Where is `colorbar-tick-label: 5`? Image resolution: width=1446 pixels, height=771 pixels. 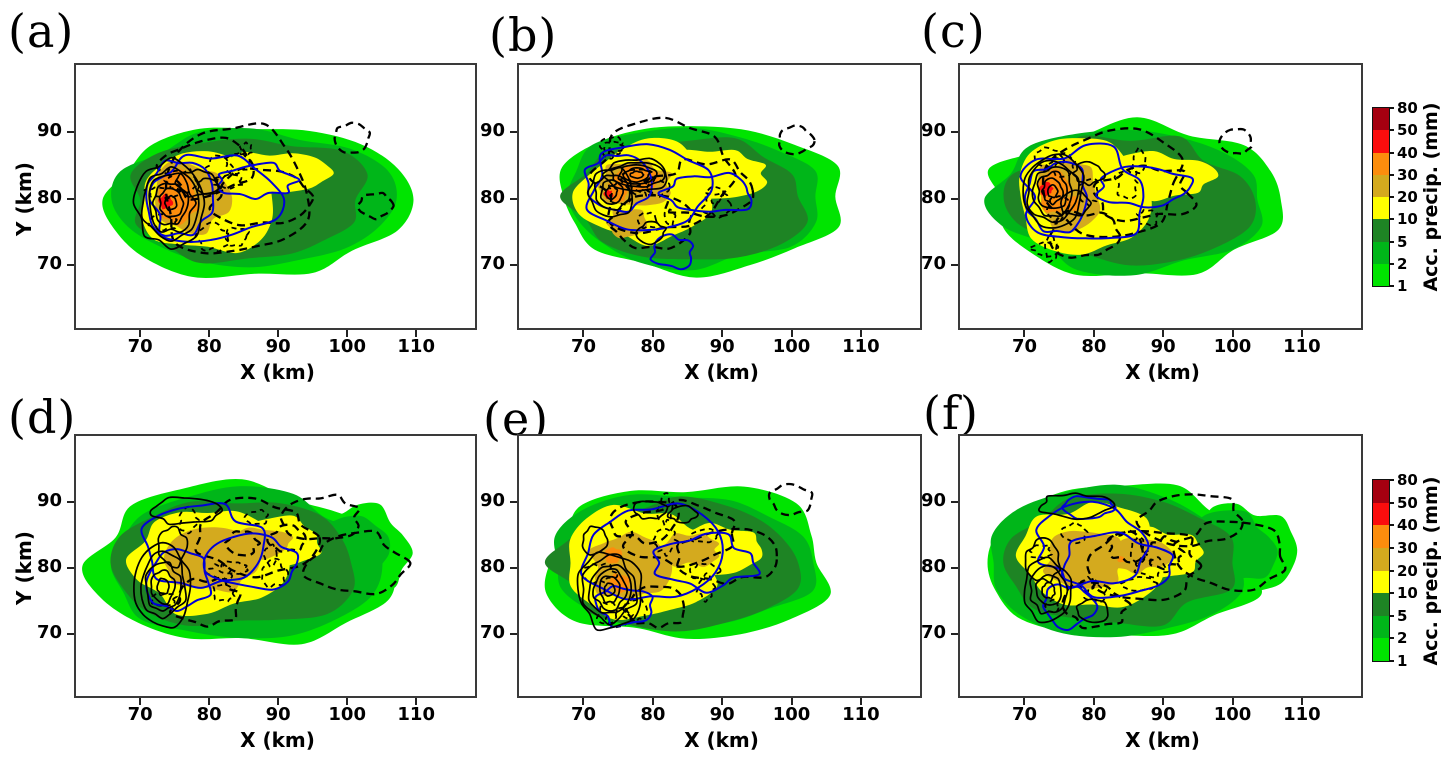
colorbar-tick-label: 5 is located at coordinates (1402, 615).